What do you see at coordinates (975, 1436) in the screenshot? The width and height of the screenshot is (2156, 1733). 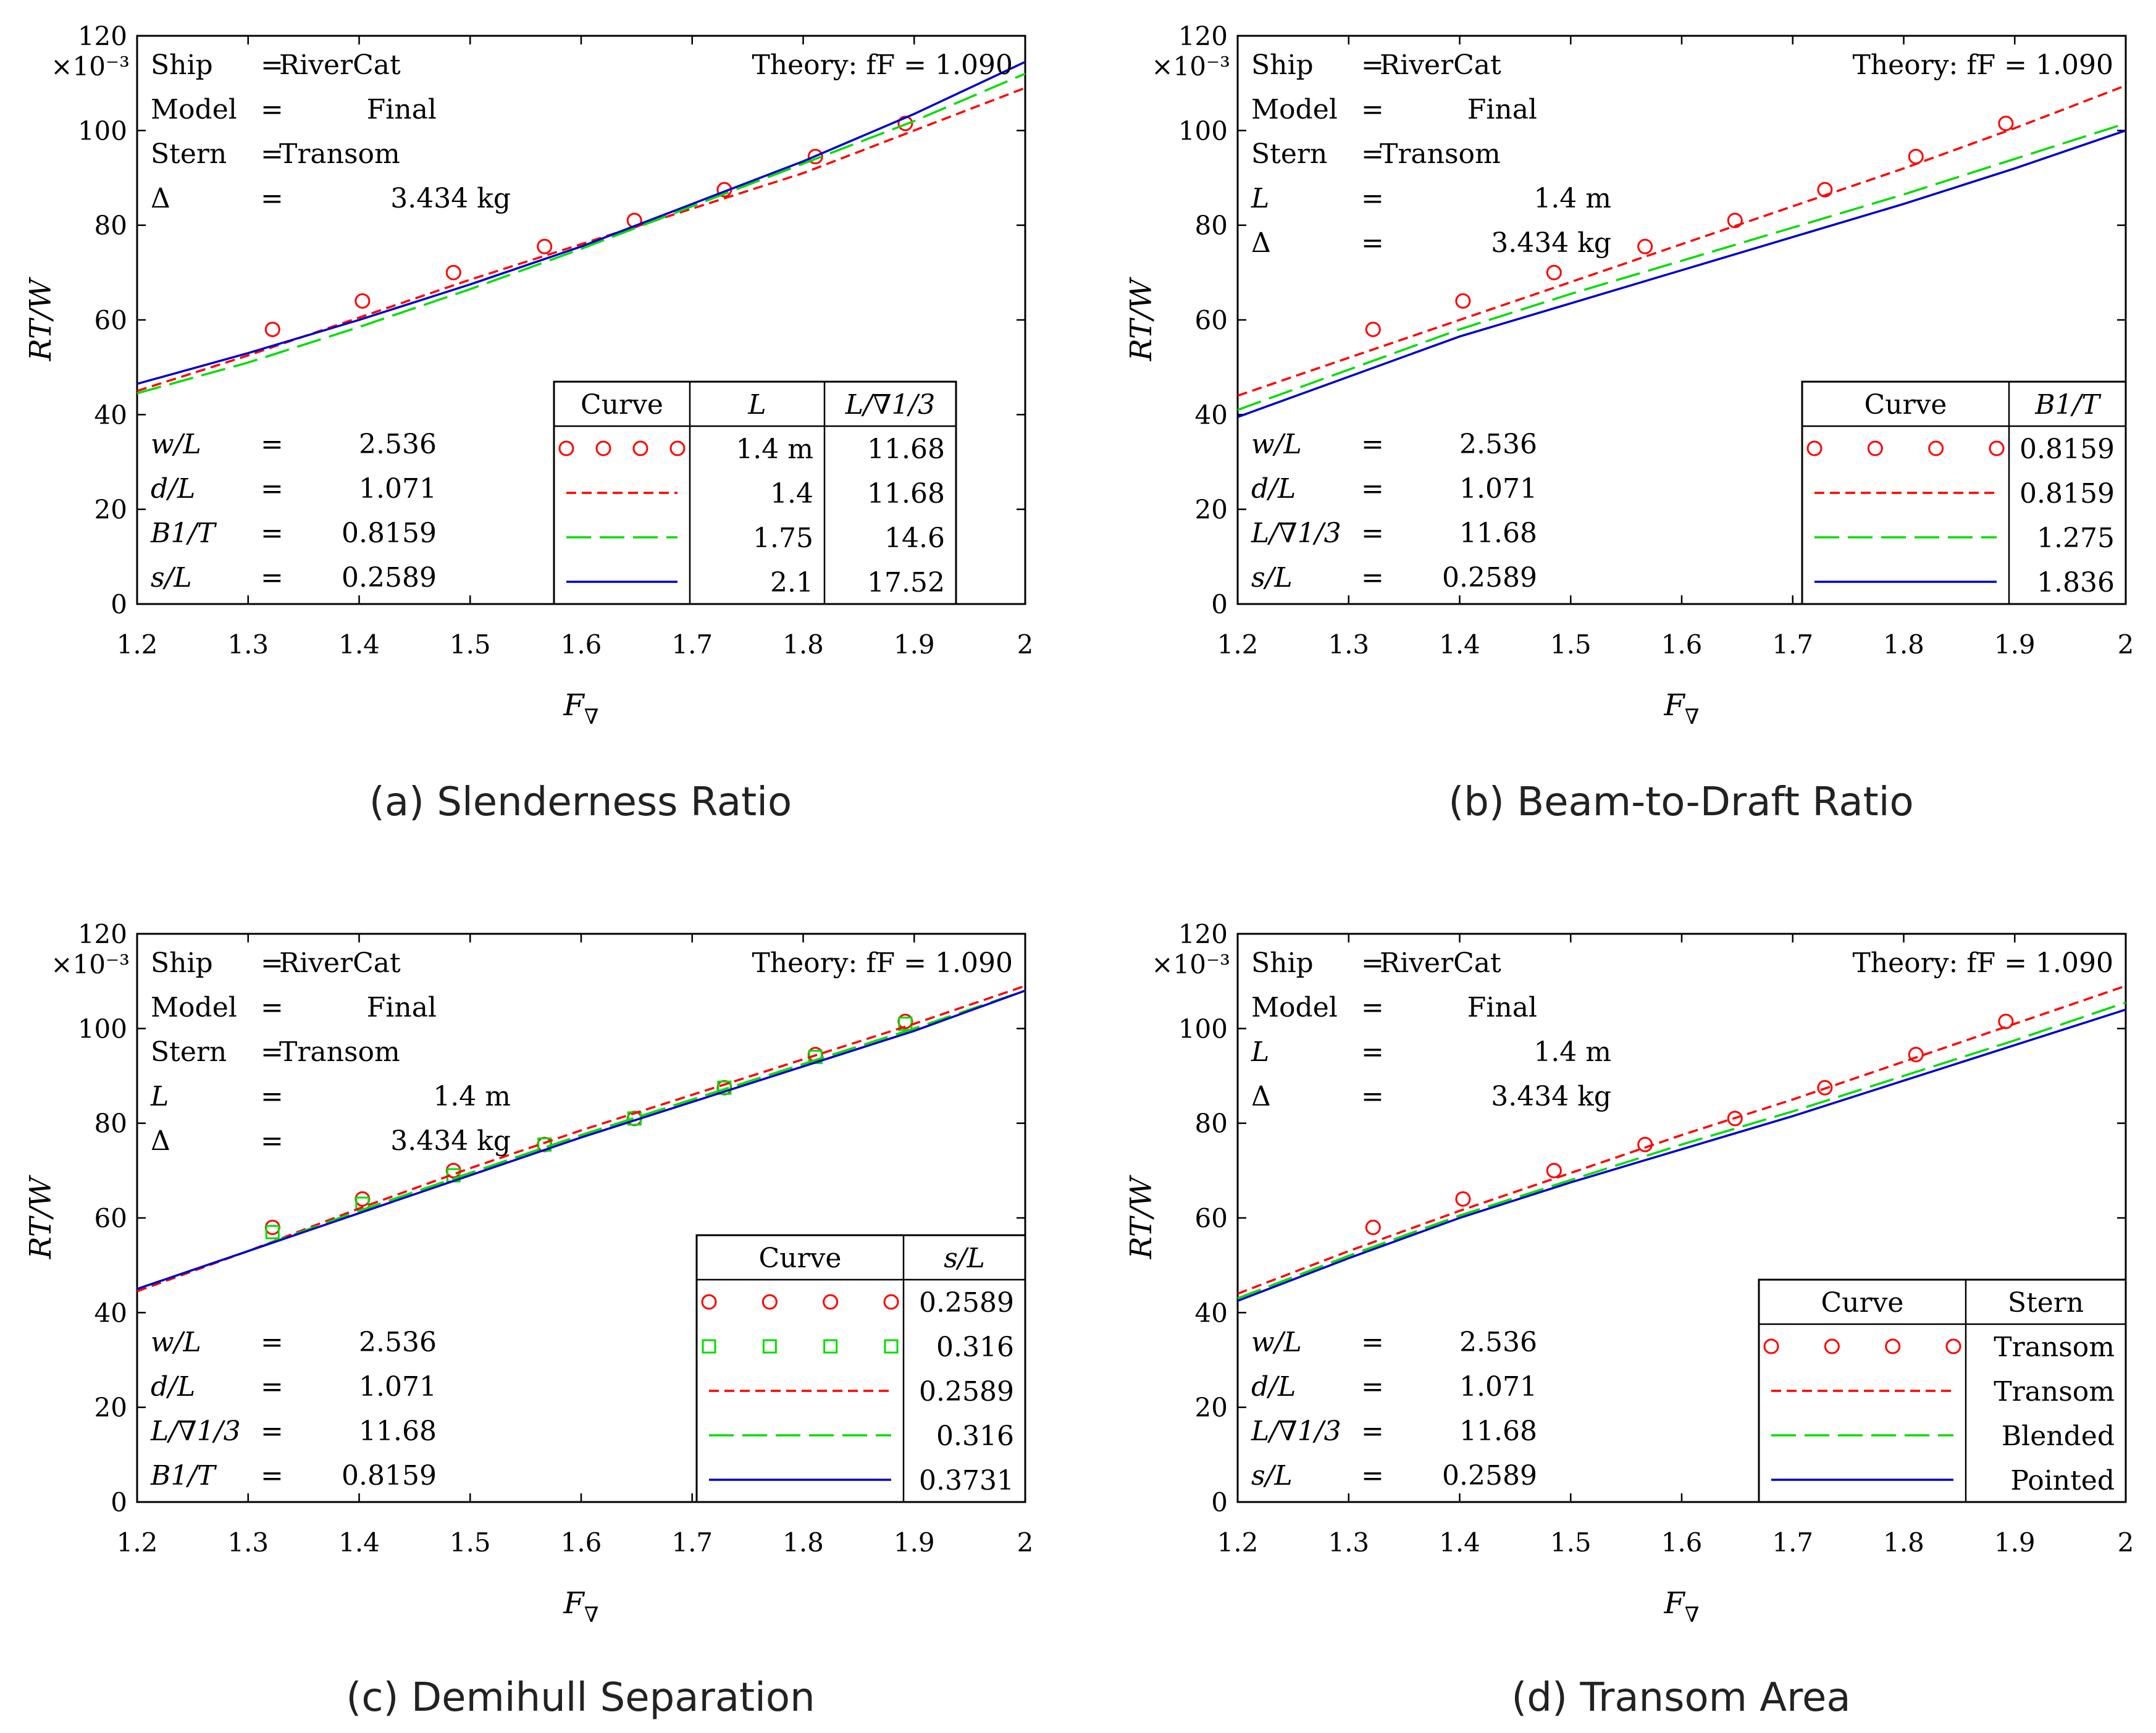 I see `legend-value: 0.316` at bounding box center [975, 1436].